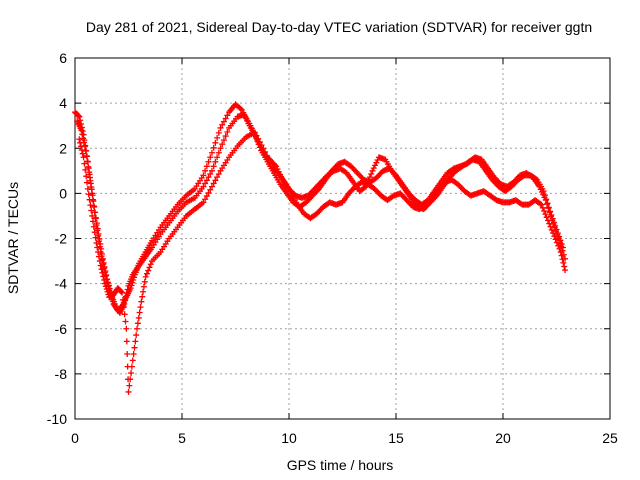 This screenshot has width=640, height=480. What do you see at coordinates (63, 103) in the screenshot?
I see `y-tick-label: 4` at bounding box center [63, 103].